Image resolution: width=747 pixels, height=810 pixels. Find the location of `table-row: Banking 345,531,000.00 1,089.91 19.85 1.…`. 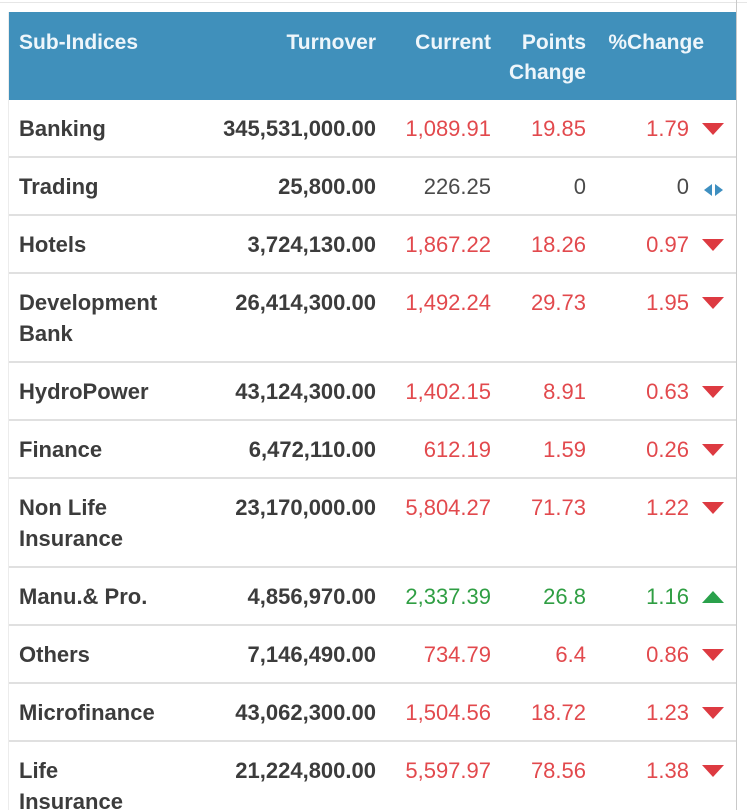

table-row: Banking 345,531,000.00 1,089.91 19.85 1.… is located at coordinates (373, 129).